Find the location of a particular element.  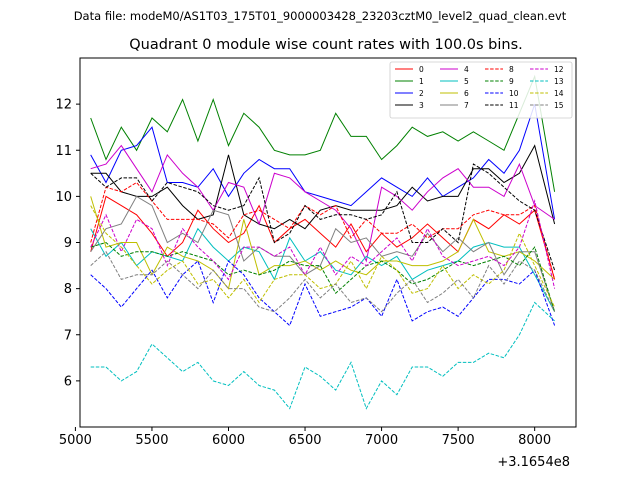

legend-label-9: 9 is located at coordinates (511, 81).